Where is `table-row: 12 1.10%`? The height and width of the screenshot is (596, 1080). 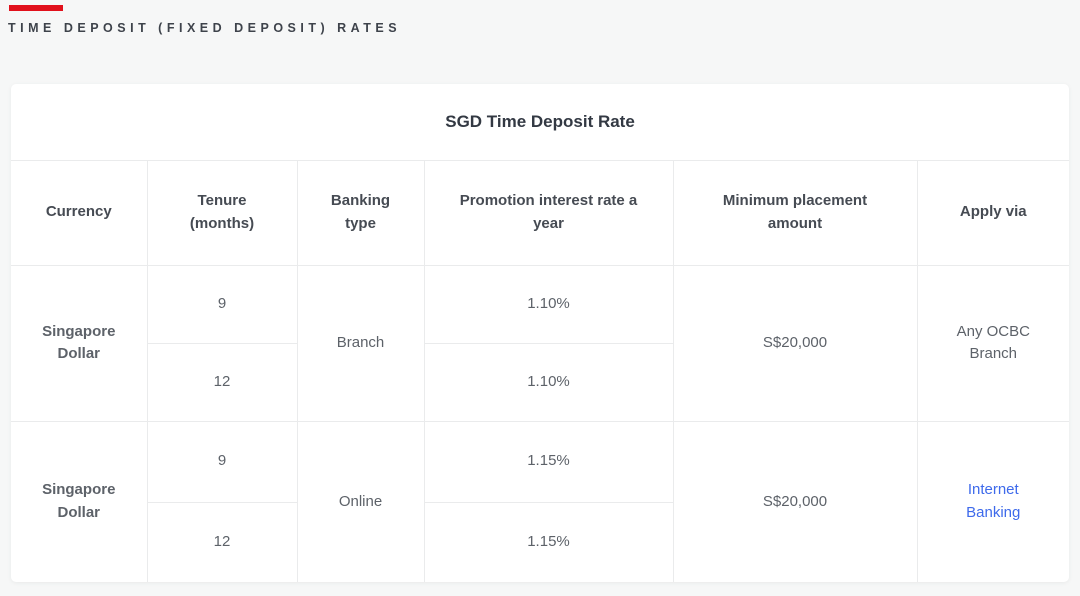
table-row: 12 1.10% is located at coordinates (540, 382).